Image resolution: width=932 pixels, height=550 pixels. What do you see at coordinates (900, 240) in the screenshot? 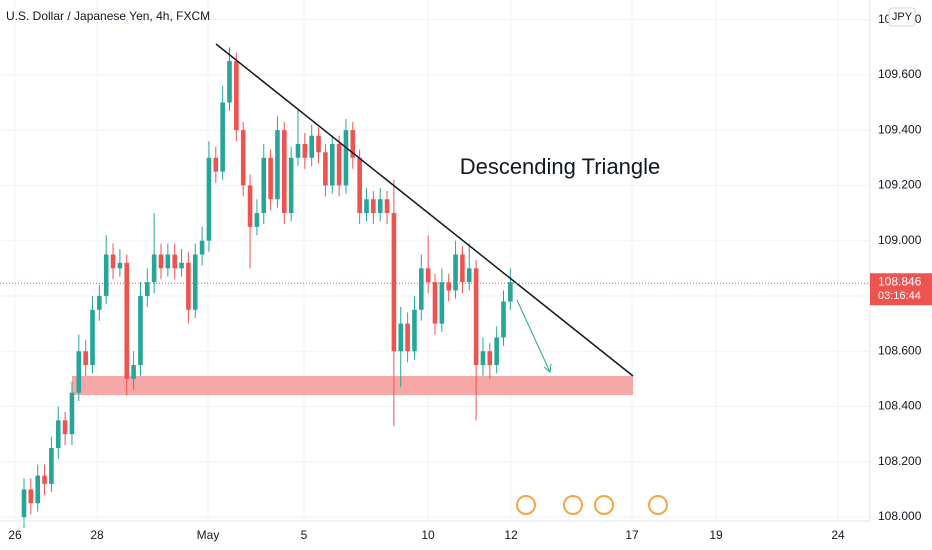
I see `y-tick-label: 109.000` at bounding box center [900, 240].